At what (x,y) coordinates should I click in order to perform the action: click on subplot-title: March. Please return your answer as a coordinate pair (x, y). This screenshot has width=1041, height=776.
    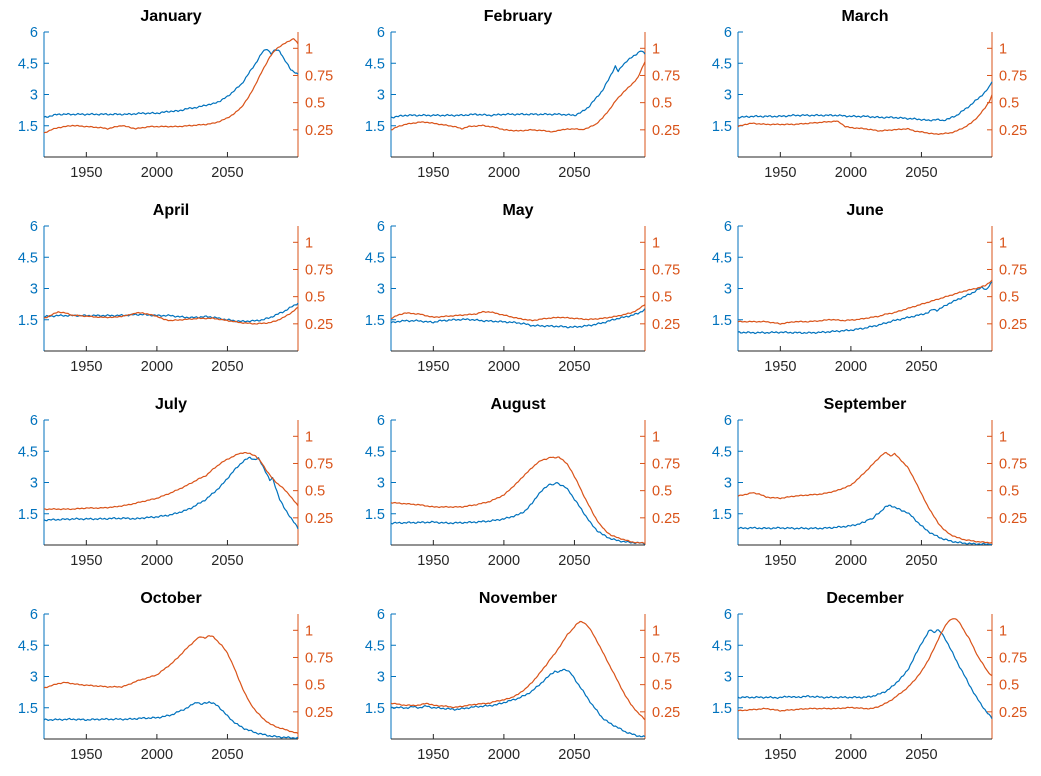
    Looking at the image, I should click on (864, 16).